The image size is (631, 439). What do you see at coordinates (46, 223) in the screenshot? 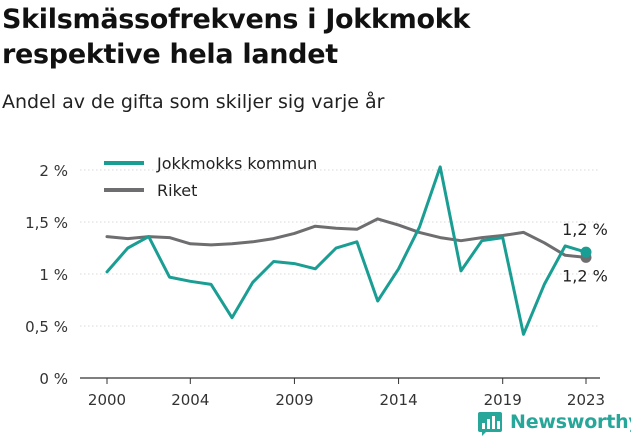
I see `y-tick-label: 1,5 %` at bounding box center [46, 223].